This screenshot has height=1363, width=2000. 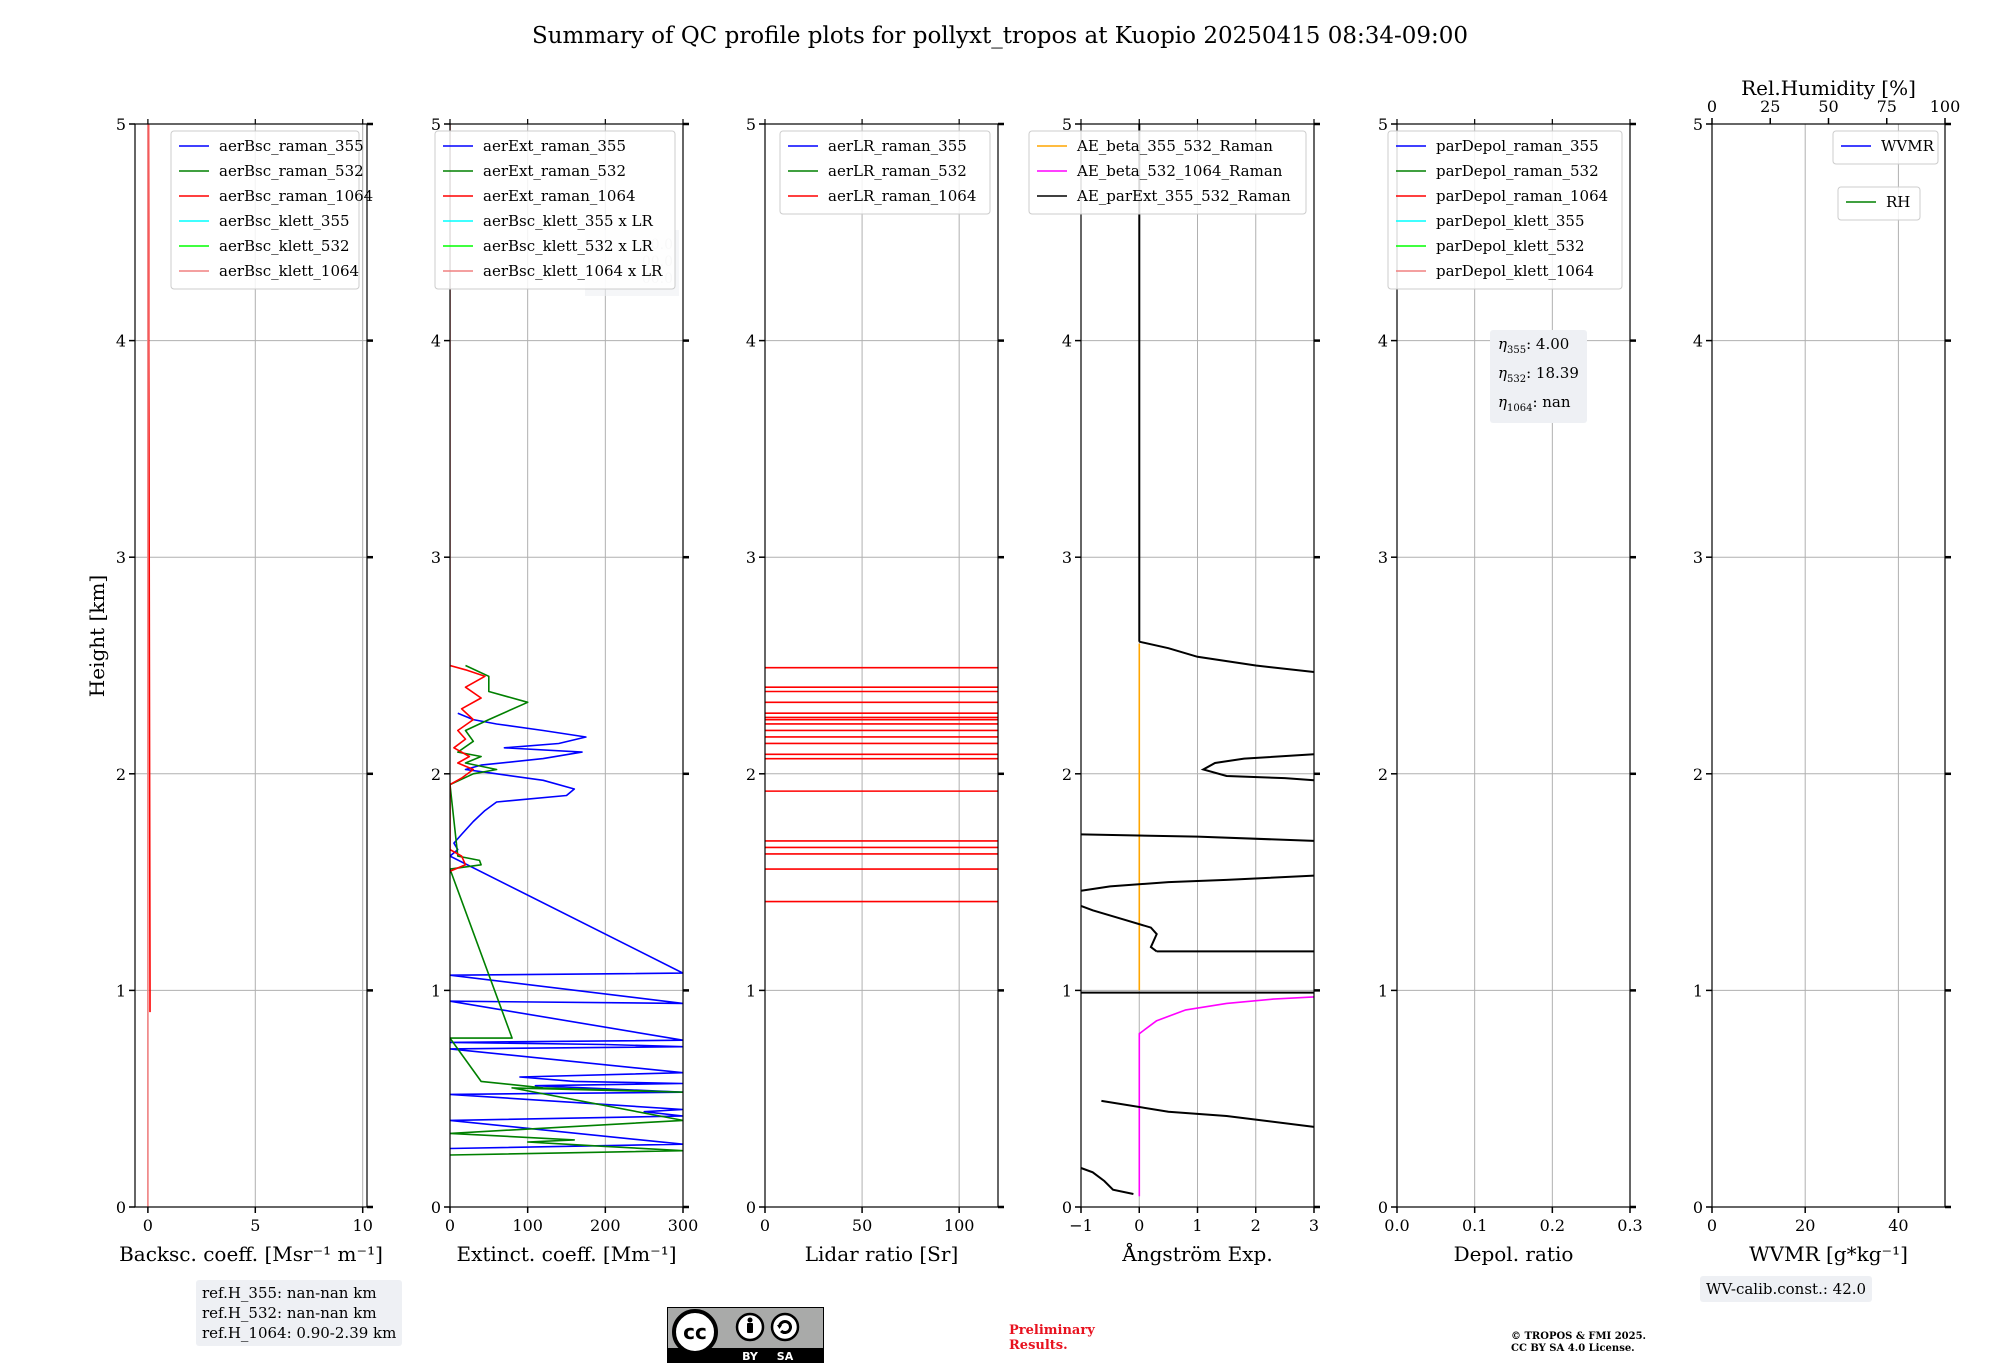 I want to click on legend-label-1: AE_beta_532_1064_Raman, so click(x=1179, y=171).